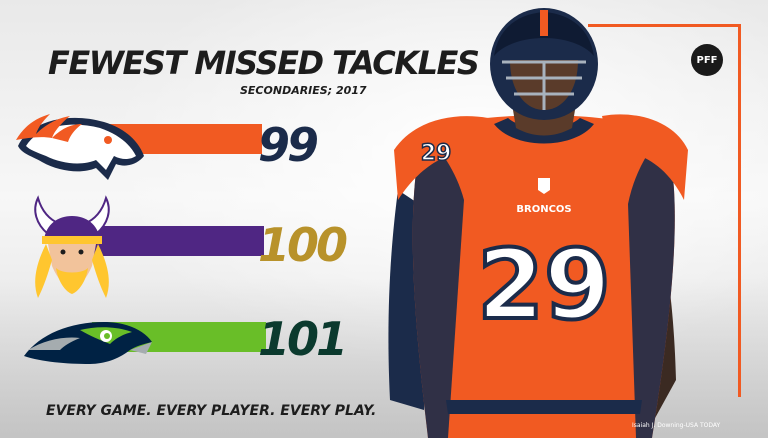  Describe the element at coordinates (211, 411) in the screenshot. I see `tagline: EVERY GAME. EVERY PLAYER. EVERY PLAY.` at that location.